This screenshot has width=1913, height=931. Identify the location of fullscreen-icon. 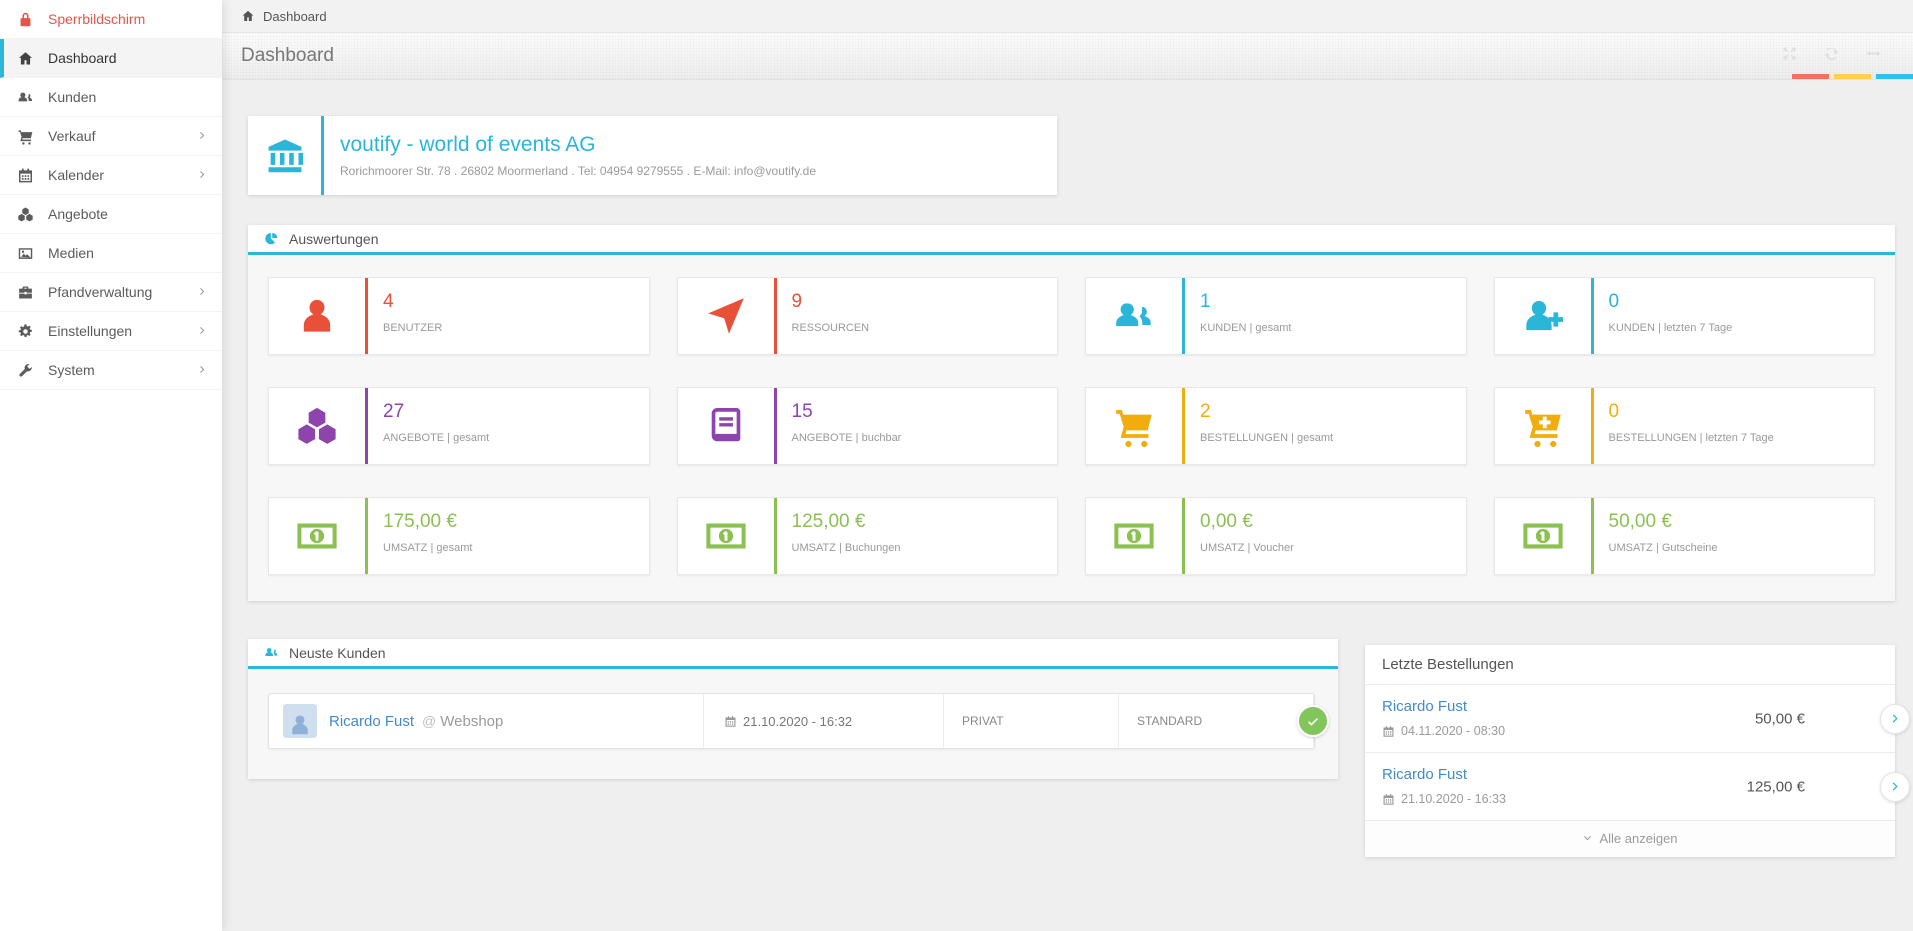
(1789, 56).